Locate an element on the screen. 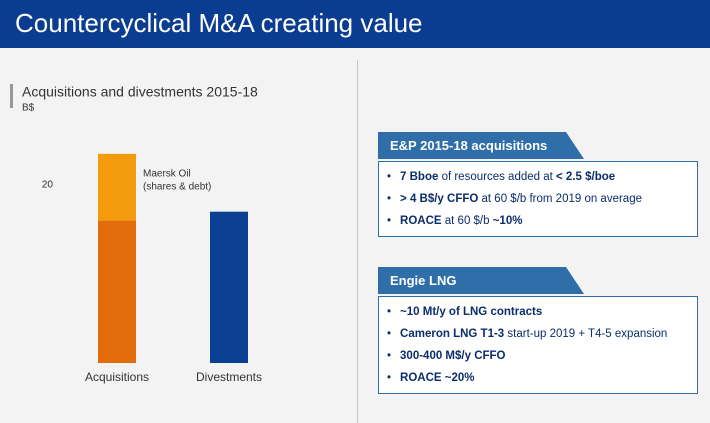  bullet-text: > 4 B$/y CFFO is located at coordinates (439, 199).